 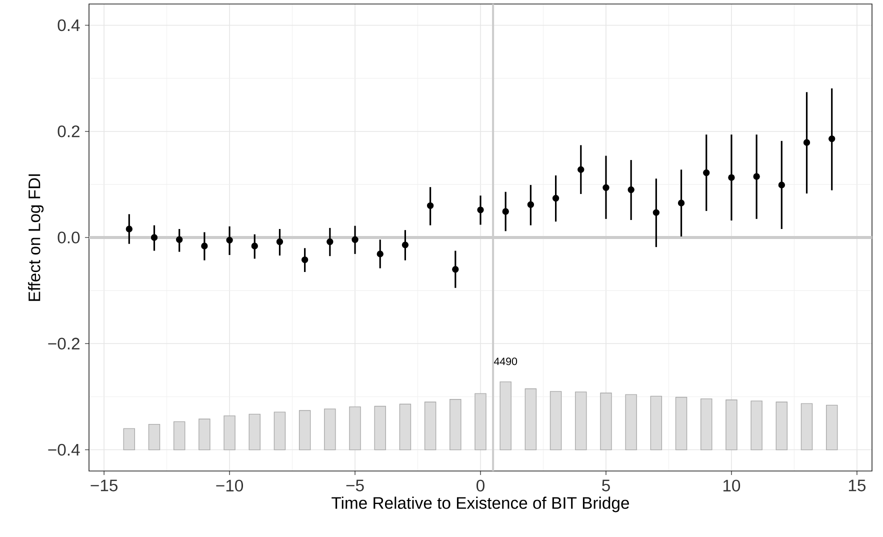 What do you see at coordinates (857, 486) in the screenshot?
I see `x-tick-label: 15` at bounding box center [857, 486].